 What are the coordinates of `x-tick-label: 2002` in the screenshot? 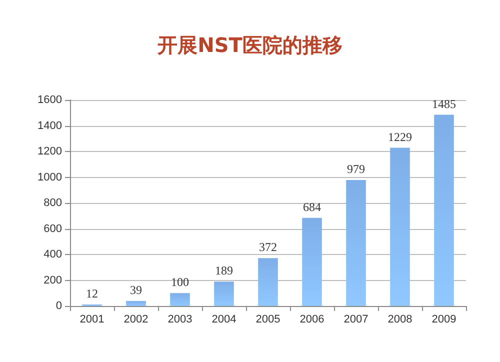 It's located at (136, 320).